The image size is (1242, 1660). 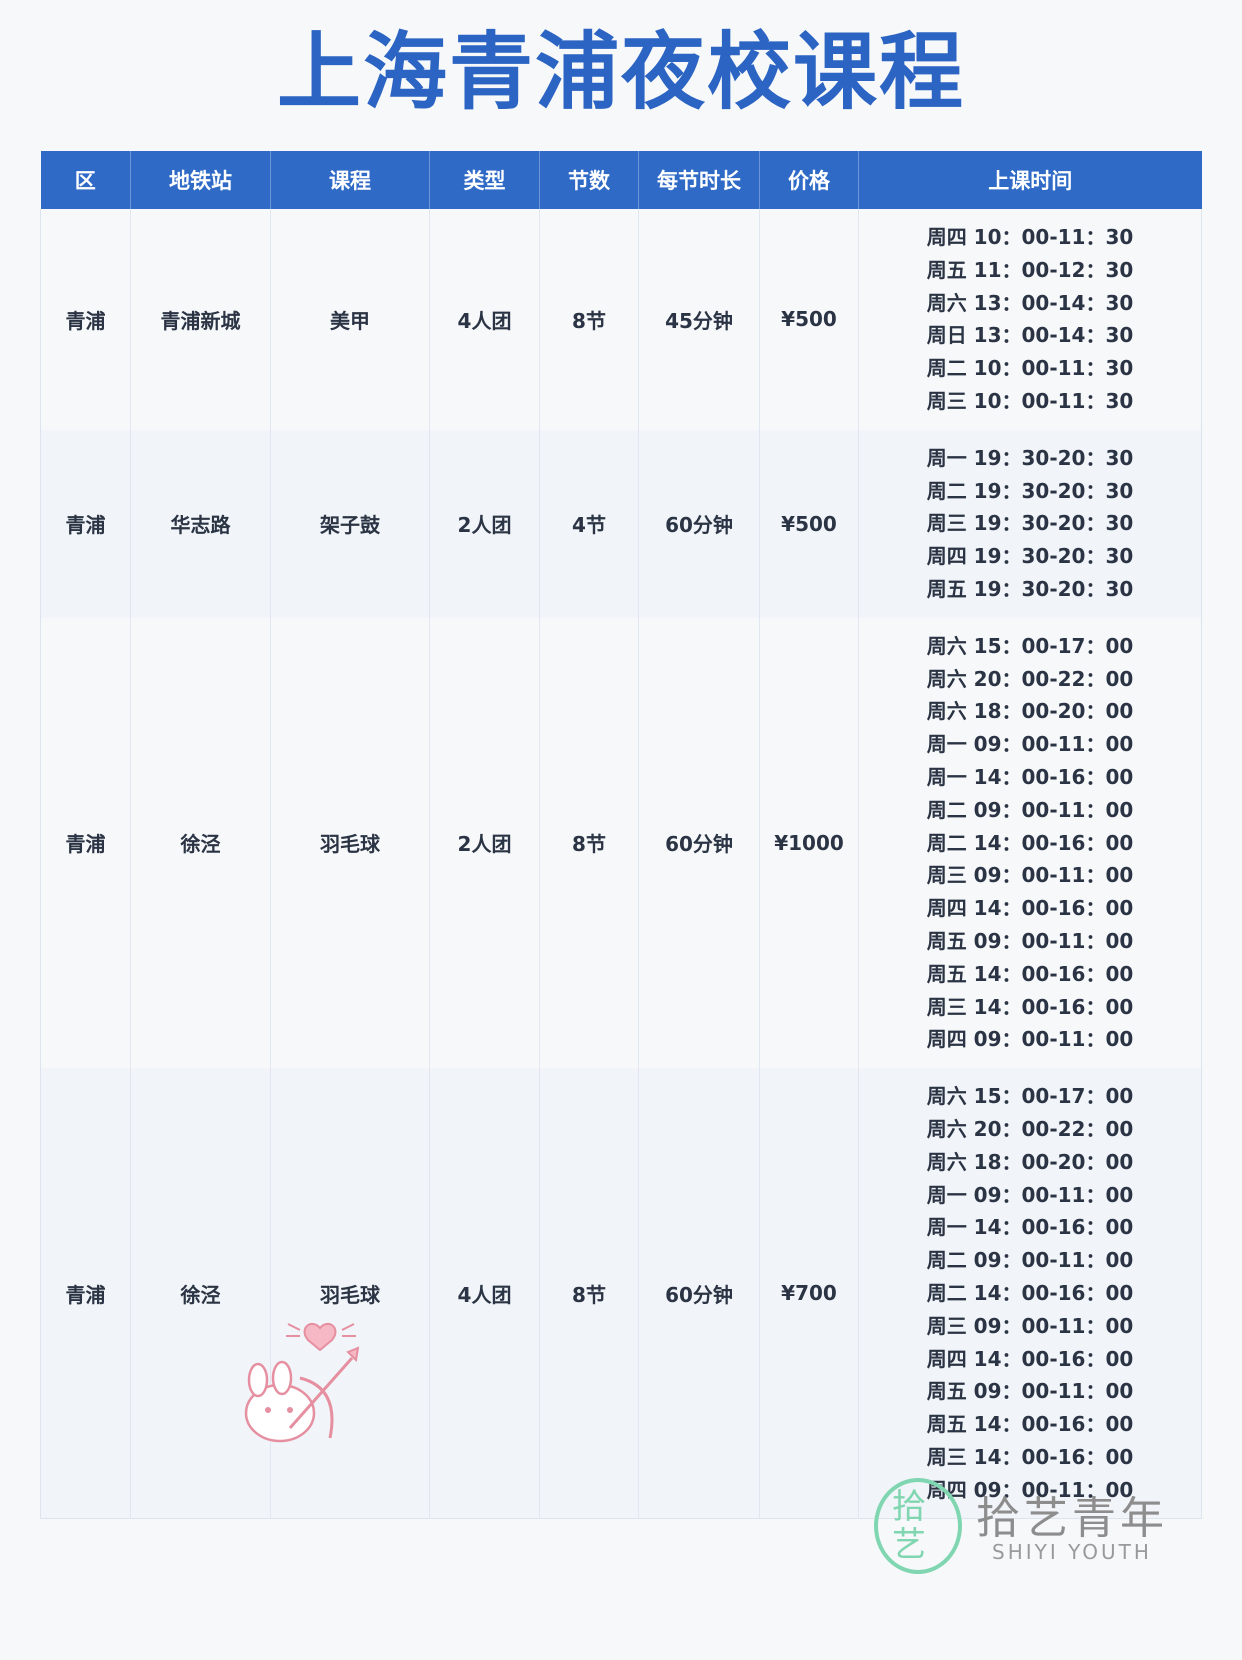 I want to click on schedule-slot: 周四 19：30-20：30, so click(x=1030, y=556).